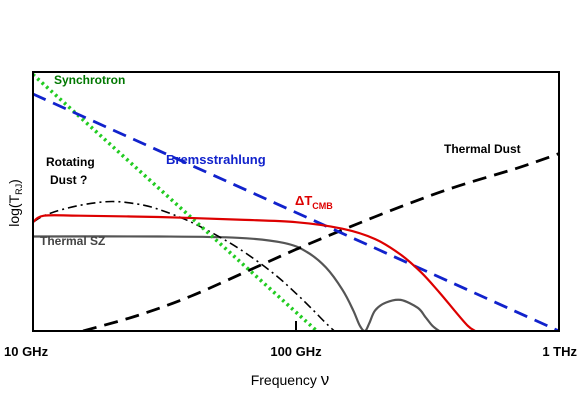  Describe the element at coordinates (26, 351) in the screenshot. I see `tick-label-10ghz: 10 GHz` at that location.